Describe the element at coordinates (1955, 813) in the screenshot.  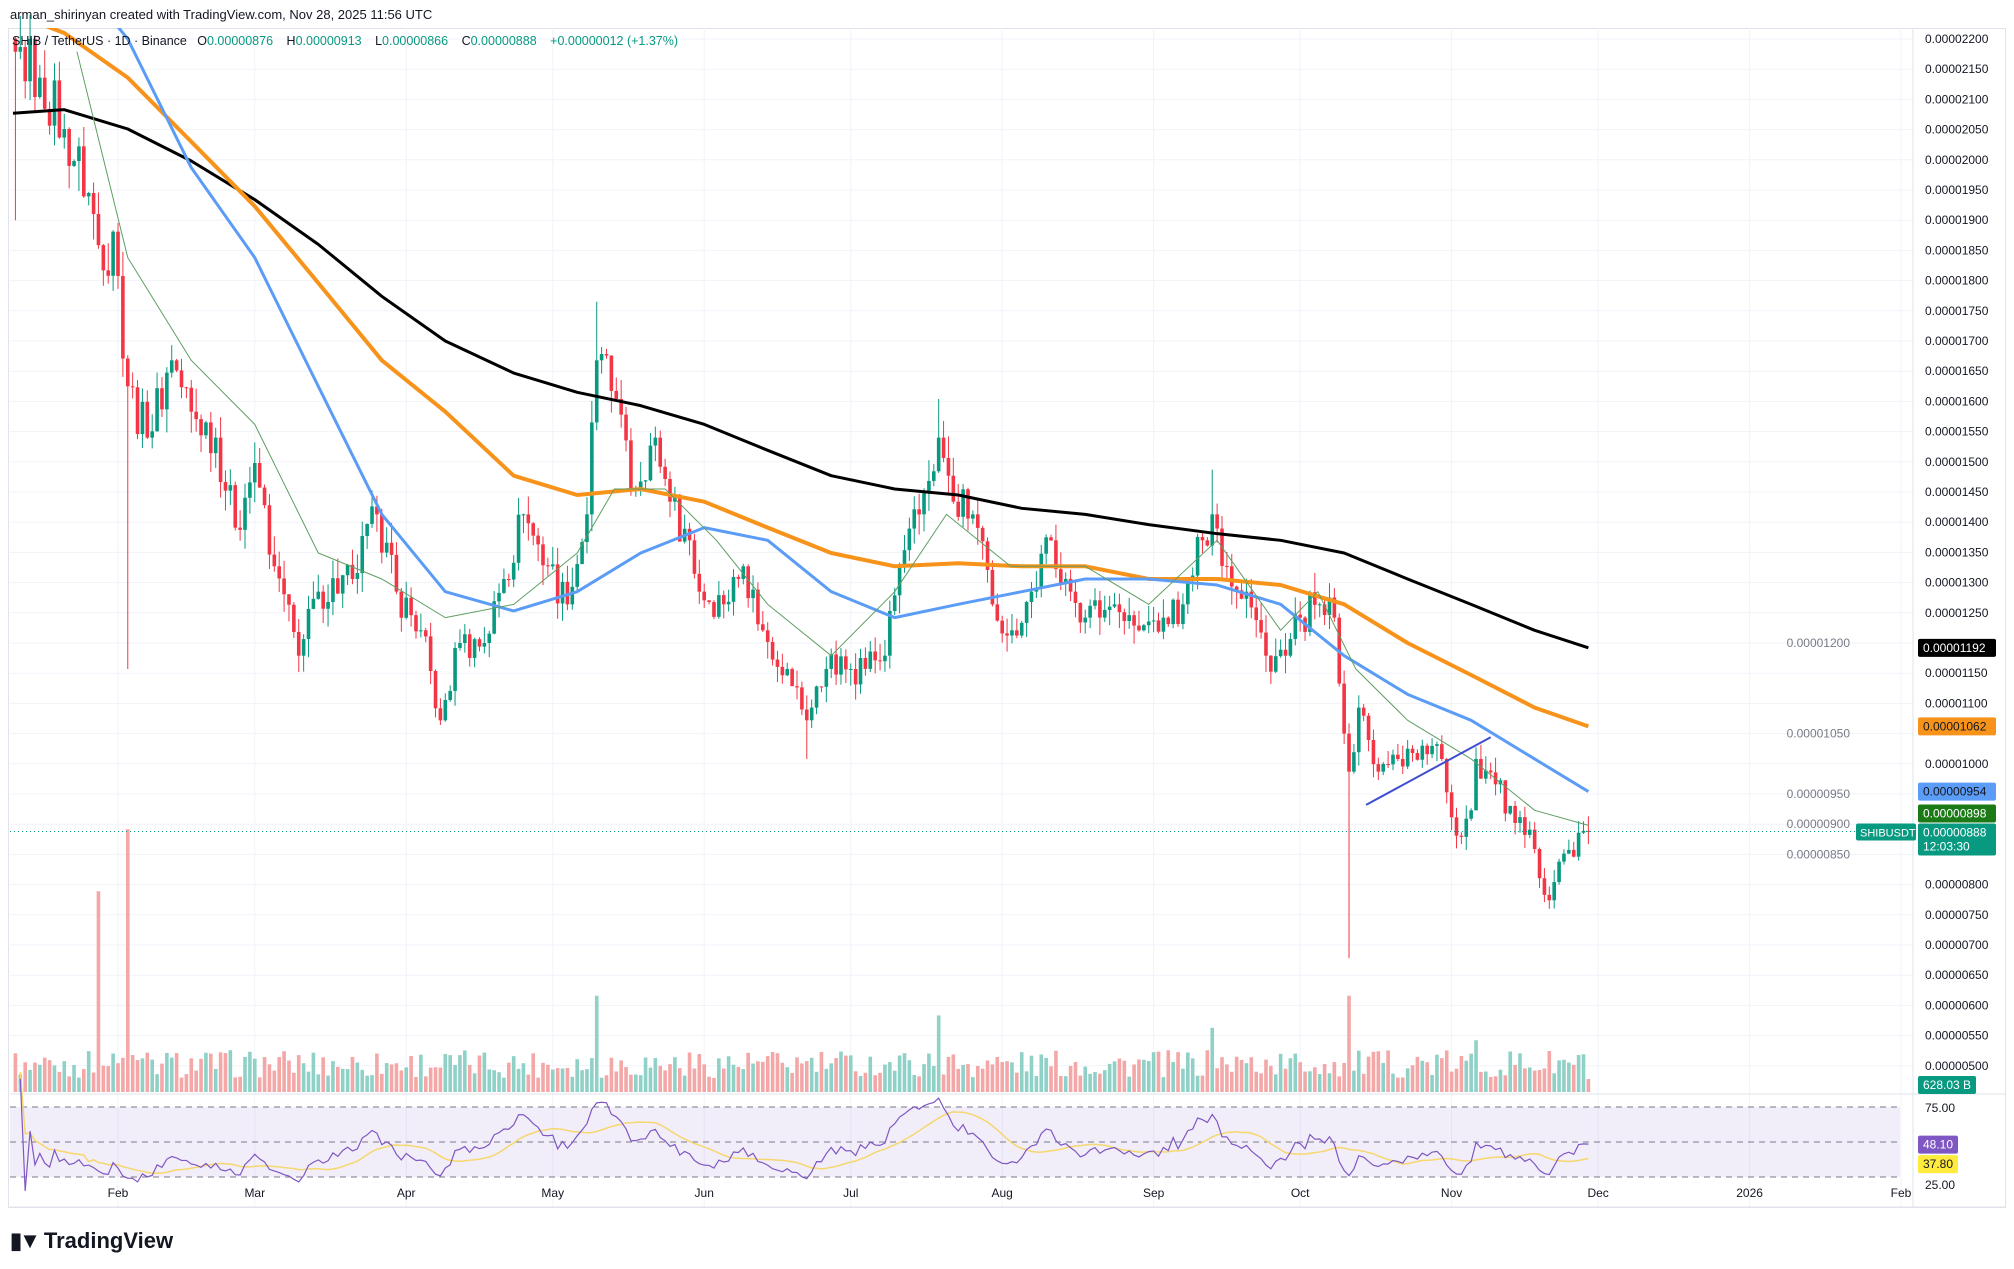
I see `ma20-badge: 0.00000898` at that location.